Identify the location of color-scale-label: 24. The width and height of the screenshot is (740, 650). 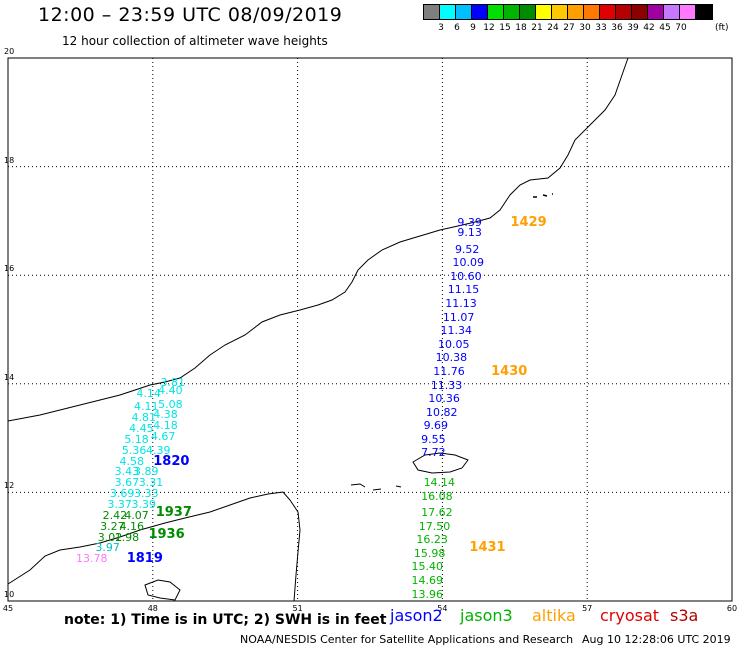
(553, 28).